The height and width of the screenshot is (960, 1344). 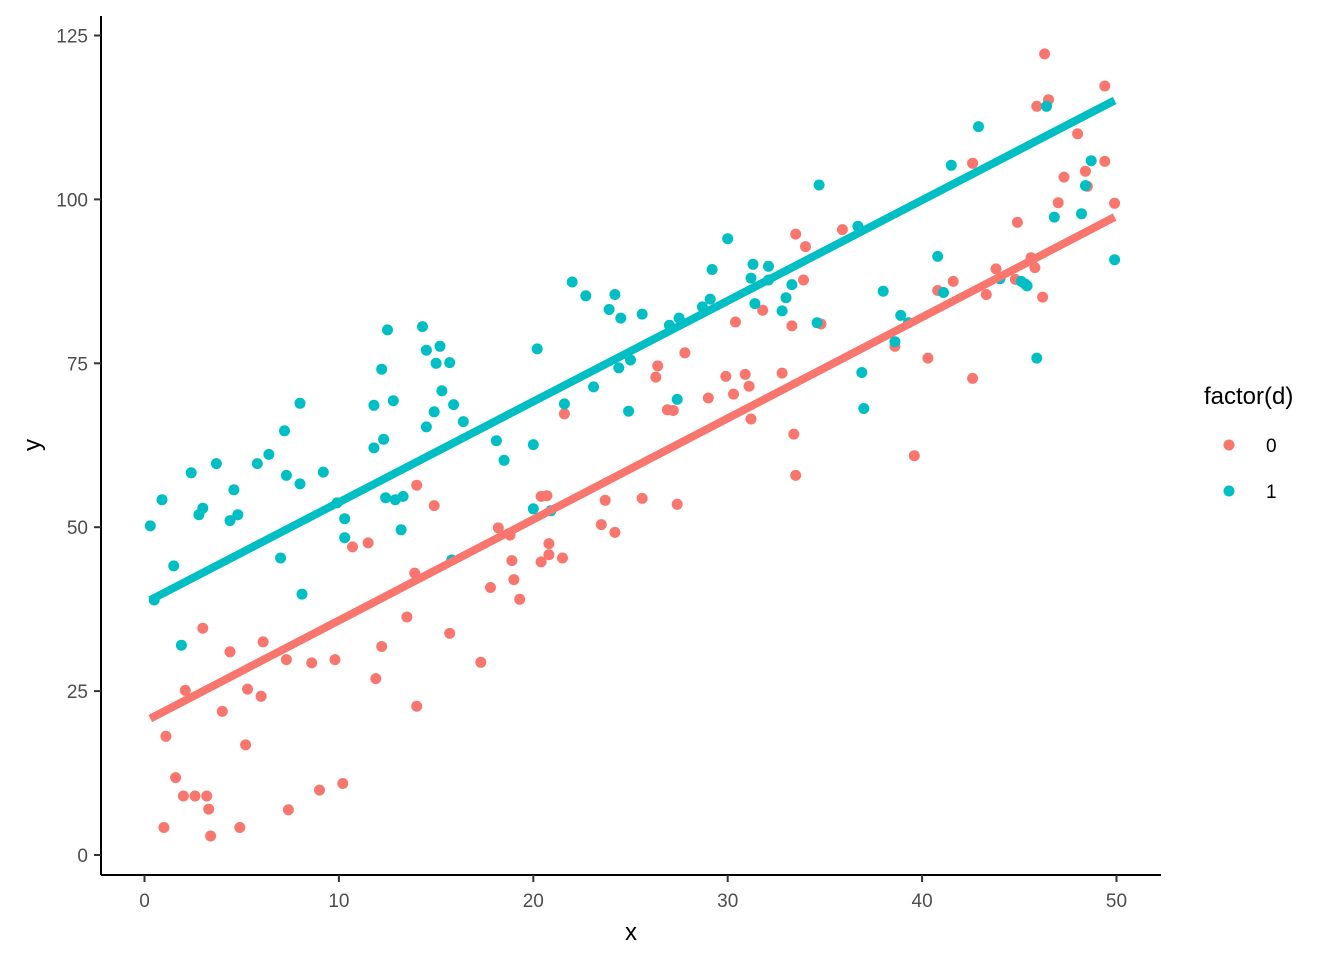 I want to click on legend-label-1: 1, so click(x=1271, y=492).